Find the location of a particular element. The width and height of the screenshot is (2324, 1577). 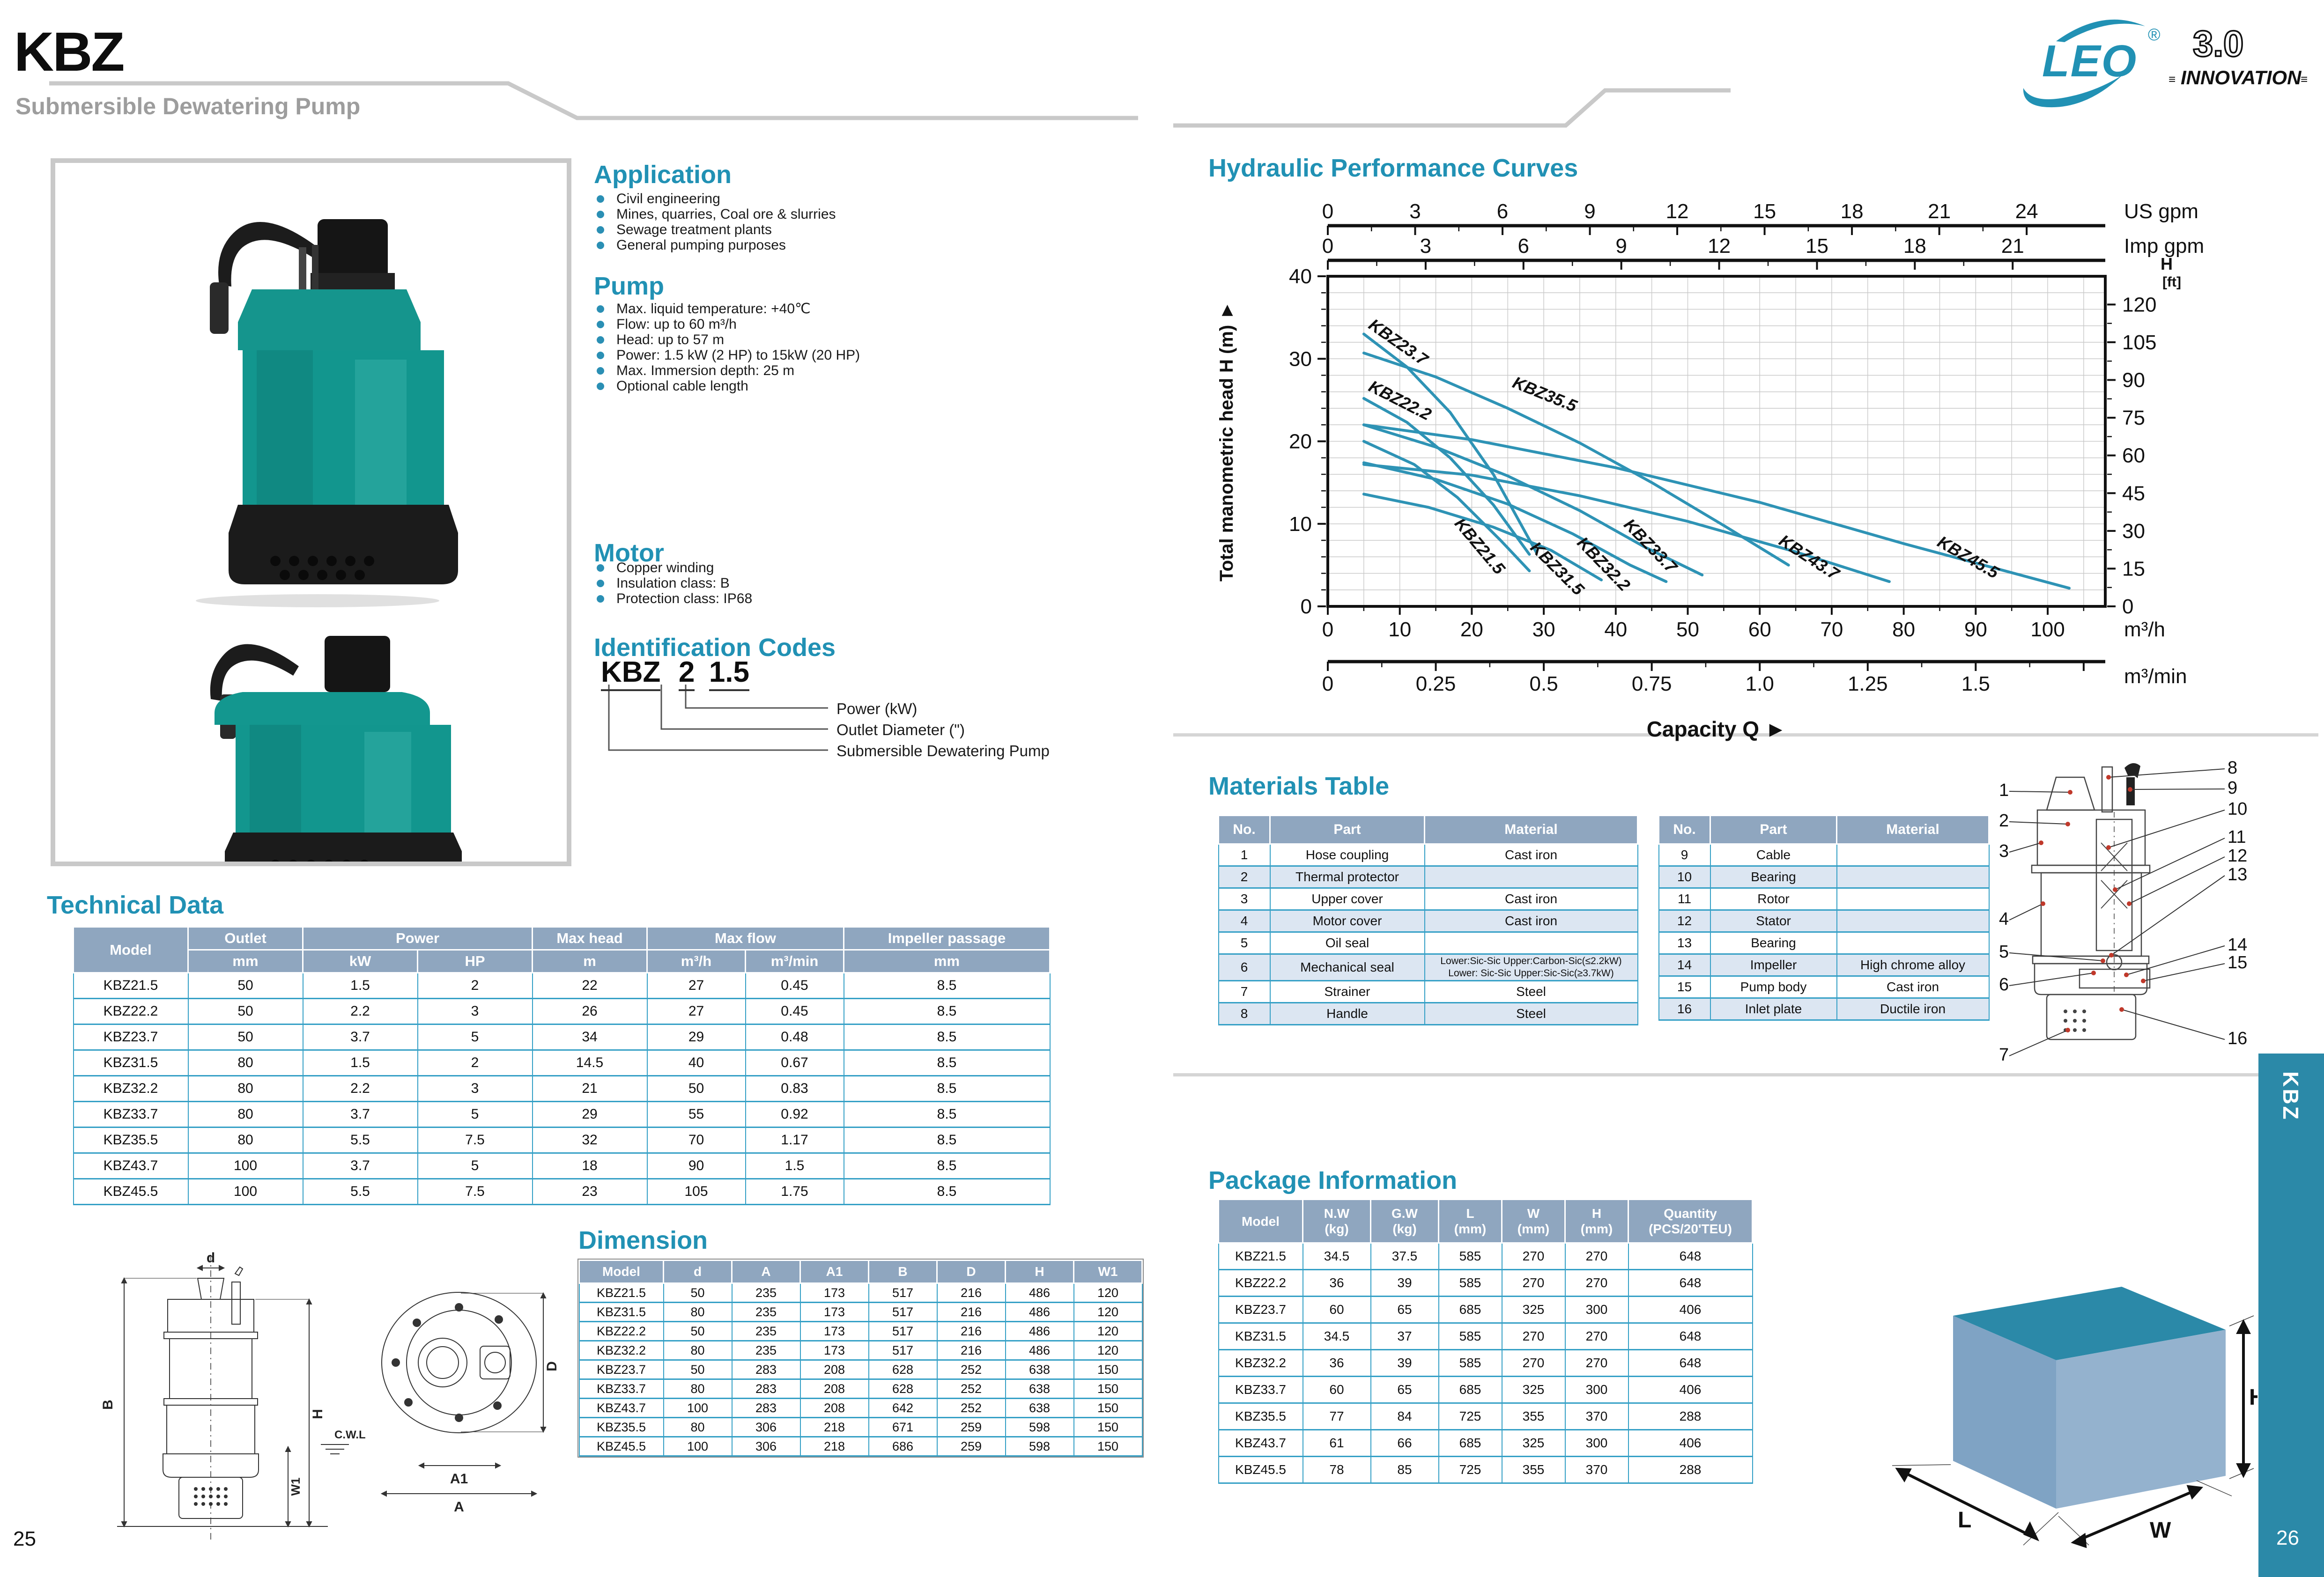

table-cell: Hose coupling is located at coordinates (1347, 855).